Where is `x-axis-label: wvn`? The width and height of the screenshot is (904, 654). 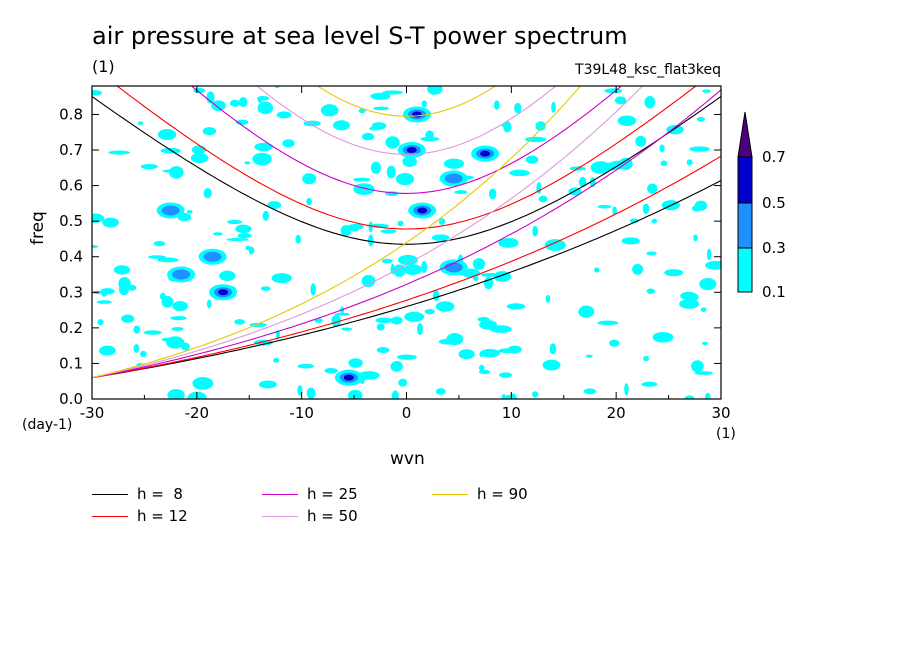 x-axis-label: wvn is located at coordinates (407, 459).